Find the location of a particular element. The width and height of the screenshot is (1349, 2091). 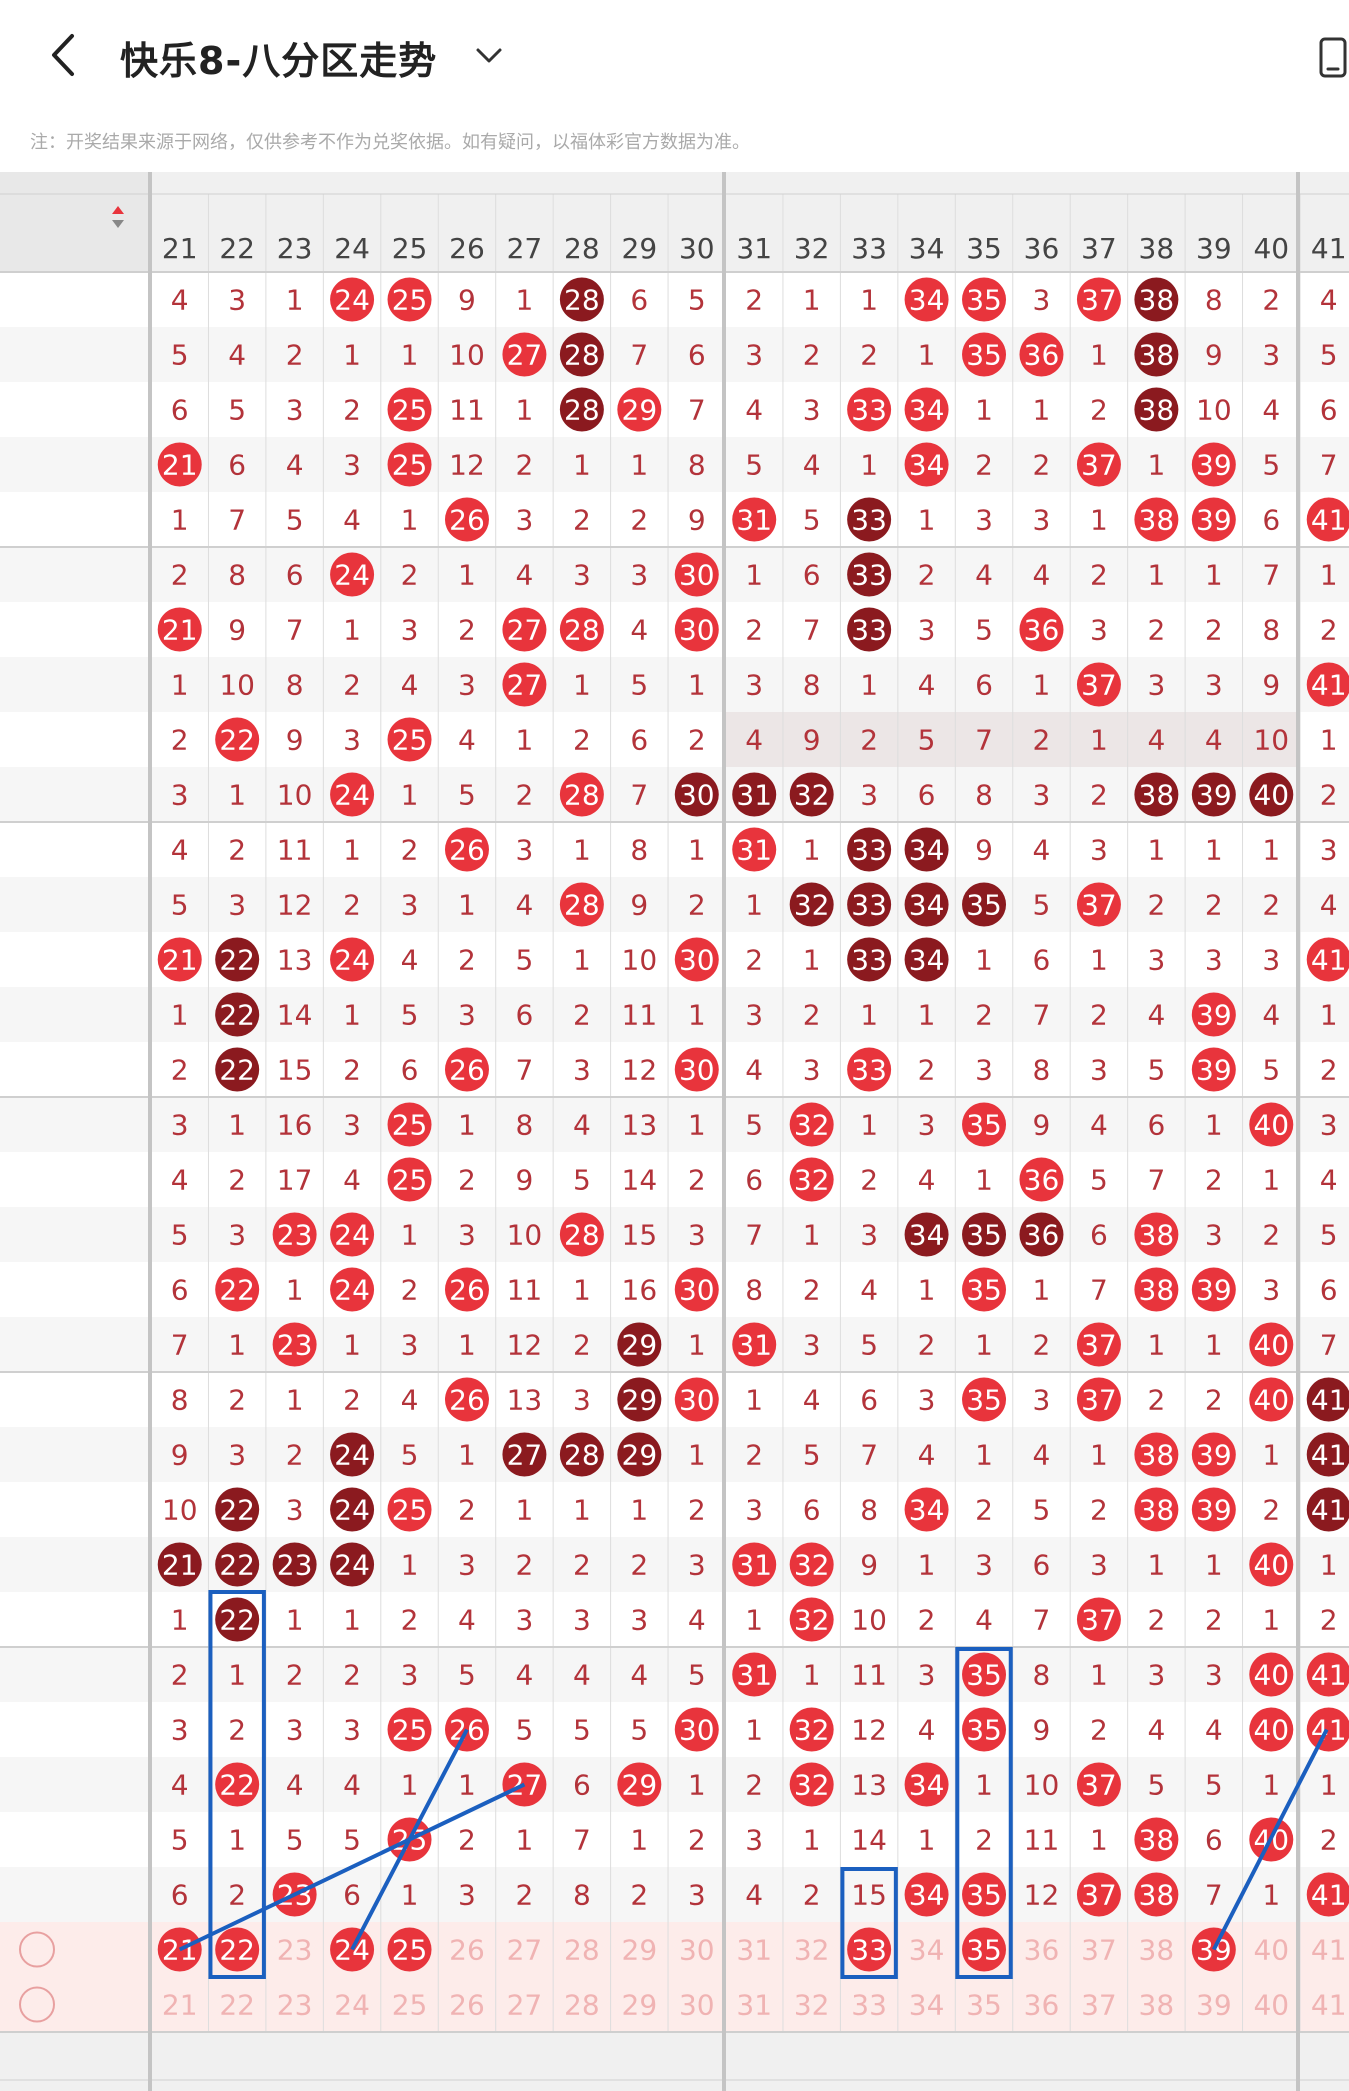

selected-number: 22 is located at coordinates (237, 1950).